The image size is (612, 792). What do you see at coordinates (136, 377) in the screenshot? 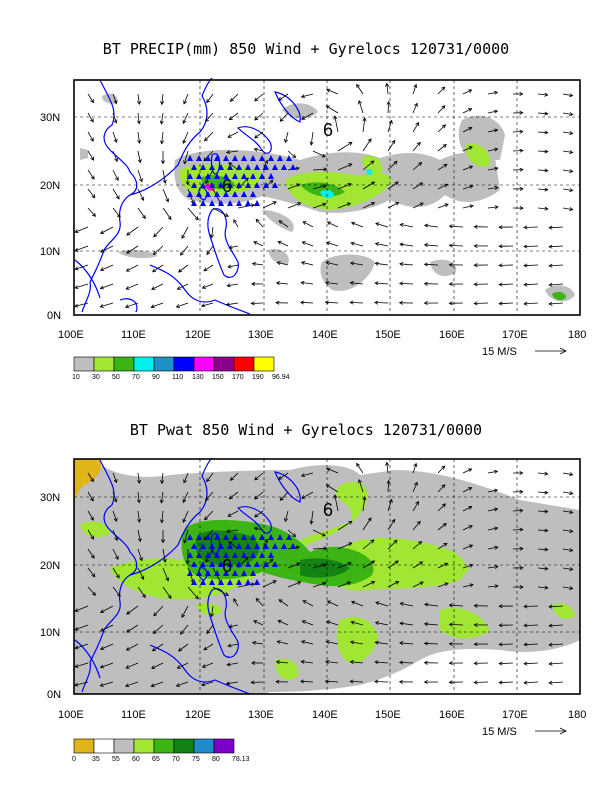
I see `colorbar-label: 70` at bounding box center [136, 377].